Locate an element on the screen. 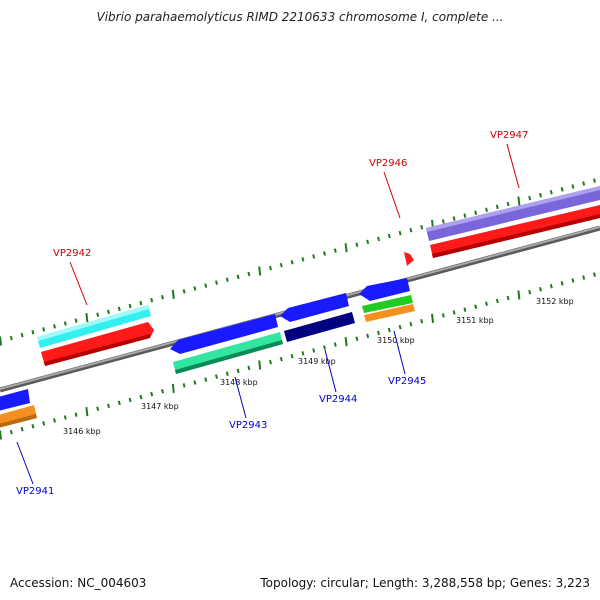  feature-vp2943 is located at coordinates (226, 344).